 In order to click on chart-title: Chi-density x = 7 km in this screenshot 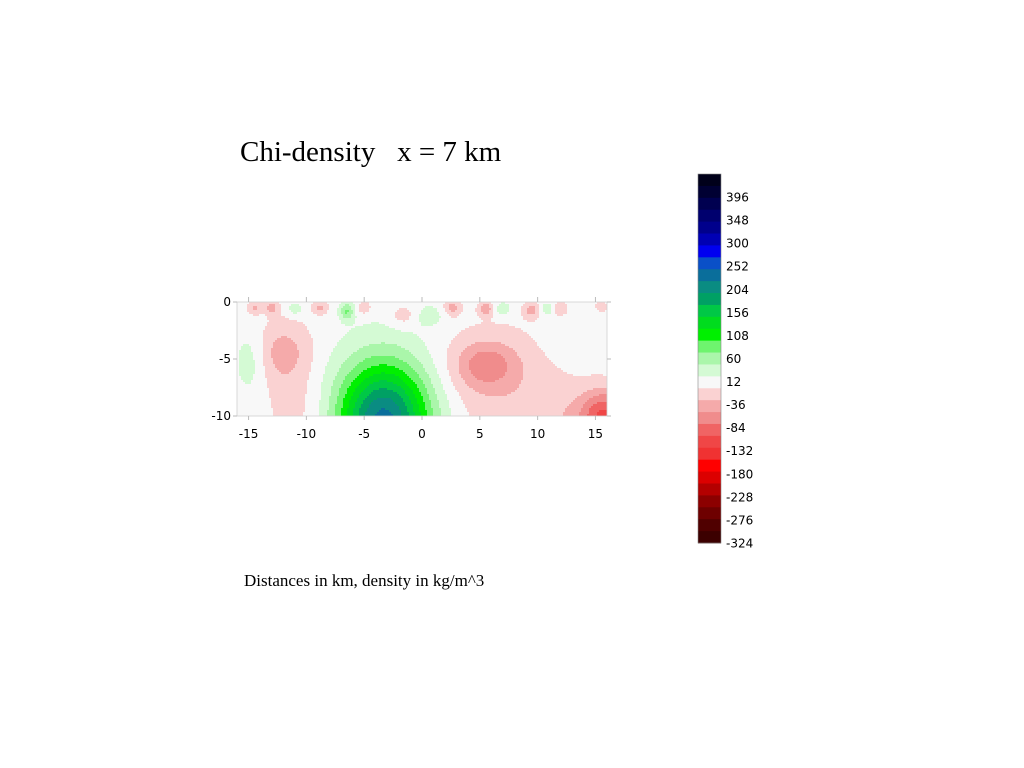, I will do `click(371, 152)`.